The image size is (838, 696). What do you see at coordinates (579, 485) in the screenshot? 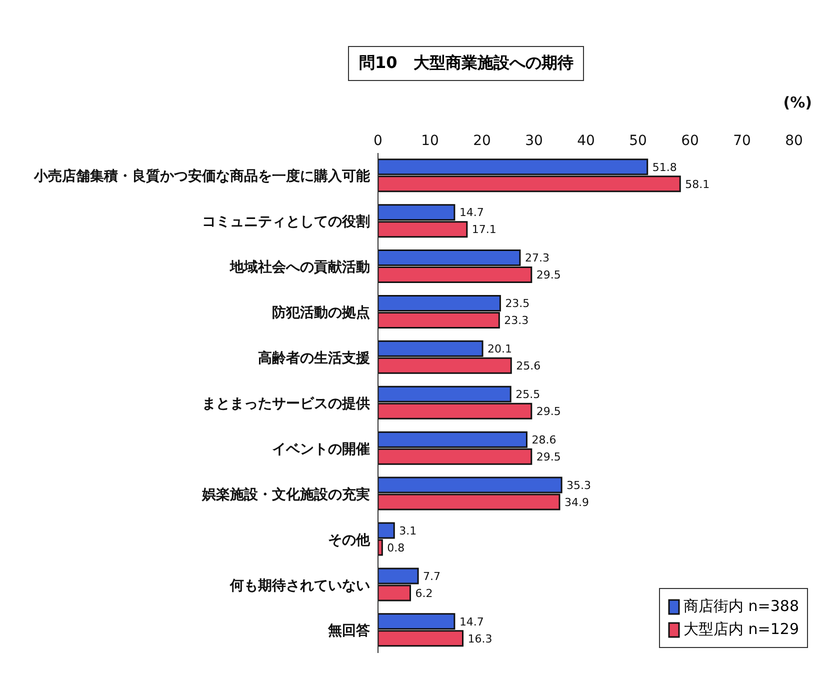
I see `data-label: 35.3` at bounding box center [579, 485].